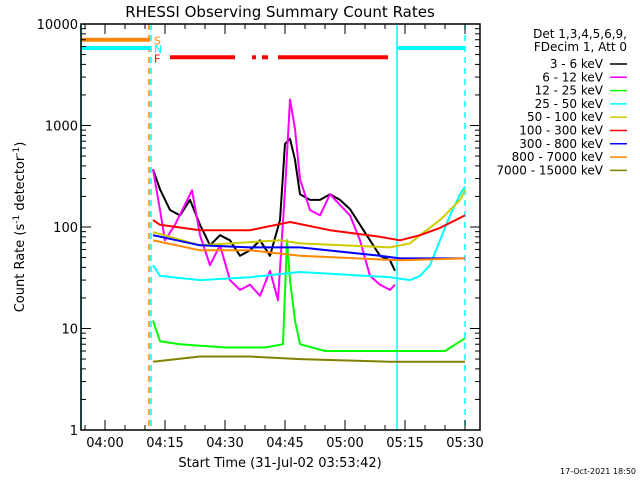  I want to click on x-tick-label: 05:00, so click(344, 443).